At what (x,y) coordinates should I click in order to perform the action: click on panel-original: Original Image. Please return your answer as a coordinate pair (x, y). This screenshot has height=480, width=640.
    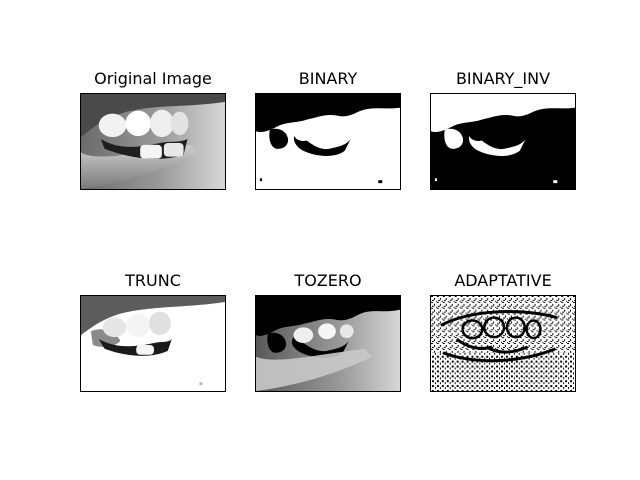
    Looking at the image, I should click on (153, 130).